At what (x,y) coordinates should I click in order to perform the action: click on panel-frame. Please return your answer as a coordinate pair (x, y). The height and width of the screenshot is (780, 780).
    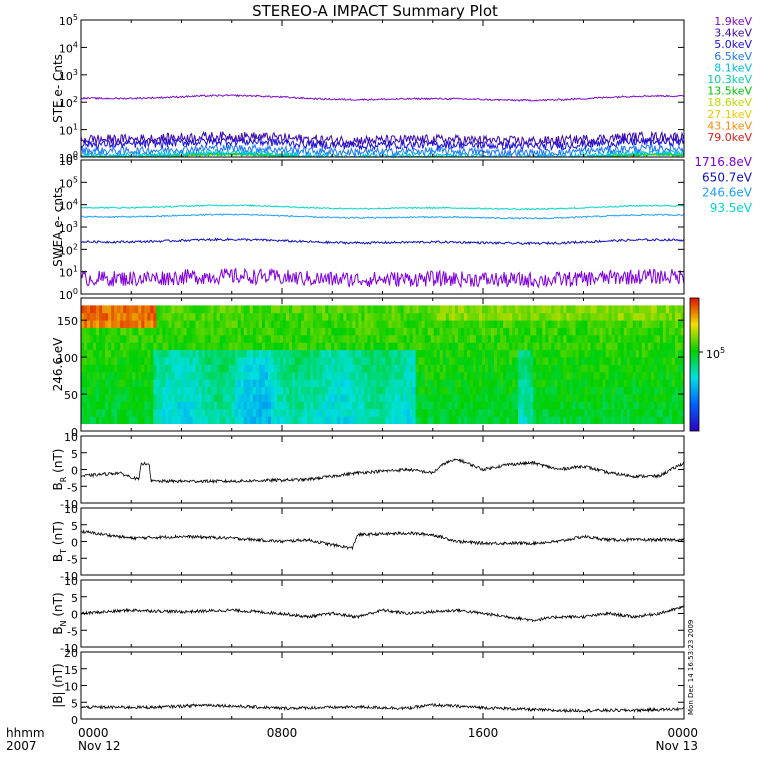
    Looking at the image, I should click on (382, 613).